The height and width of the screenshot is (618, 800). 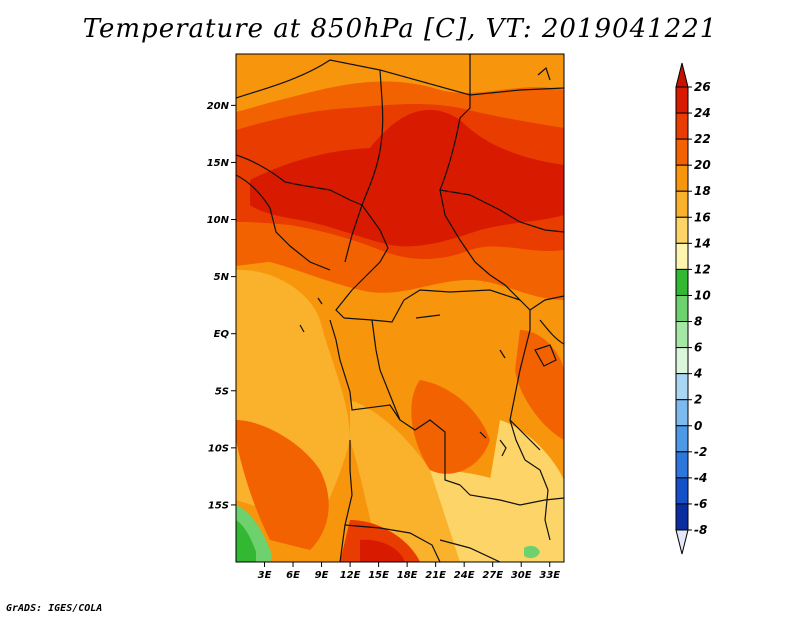 I want to click on colorbar-label: 12, so click(x=702, y=269).